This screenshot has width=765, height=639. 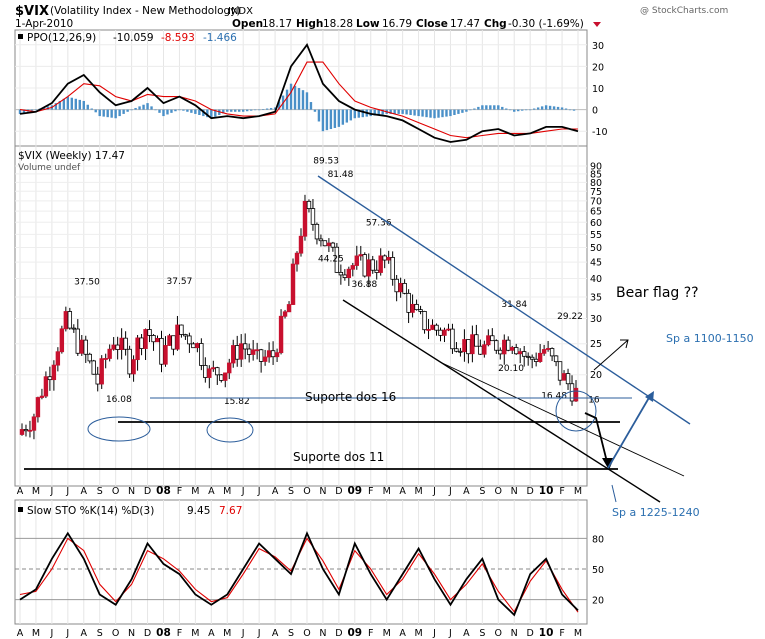 I want to click on x-tick-label: D, so click(x=338, y=633).